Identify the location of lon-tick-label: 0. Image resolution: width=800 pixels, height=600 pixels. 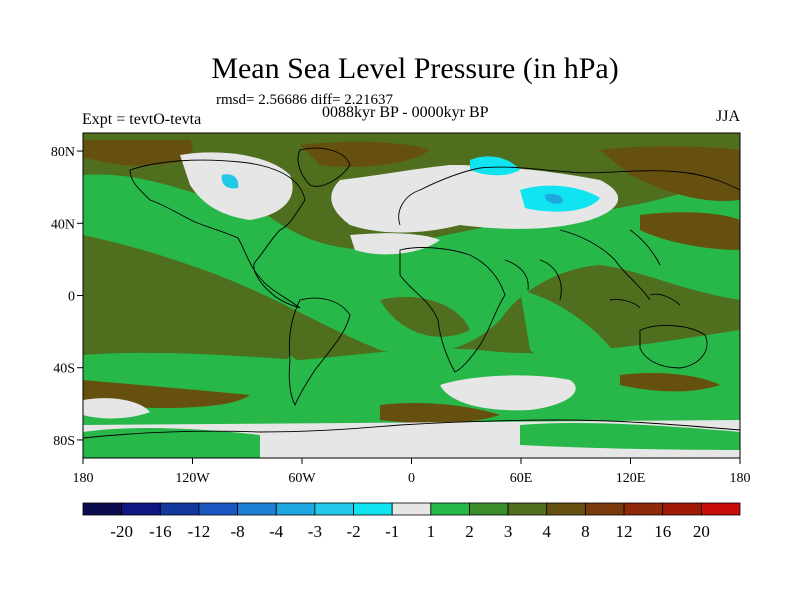
(411, 478).